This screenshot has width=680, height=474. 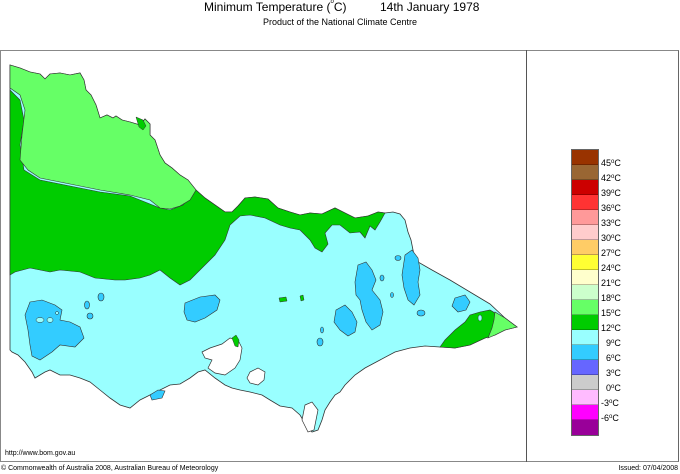 What do you see at coordinates (613, 358) in the screenshot?
I see `legend-label: 6oC` at bounding box center [613, 358].